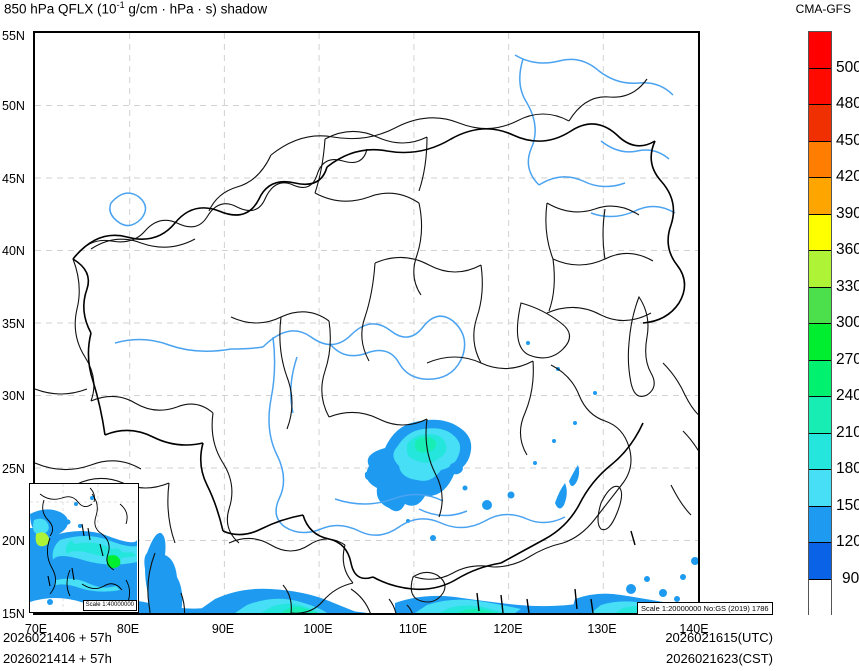  Describe the element at coordinates (847, 213) in the screenshot. I see `colorbar-tick-label: 390` at that location.